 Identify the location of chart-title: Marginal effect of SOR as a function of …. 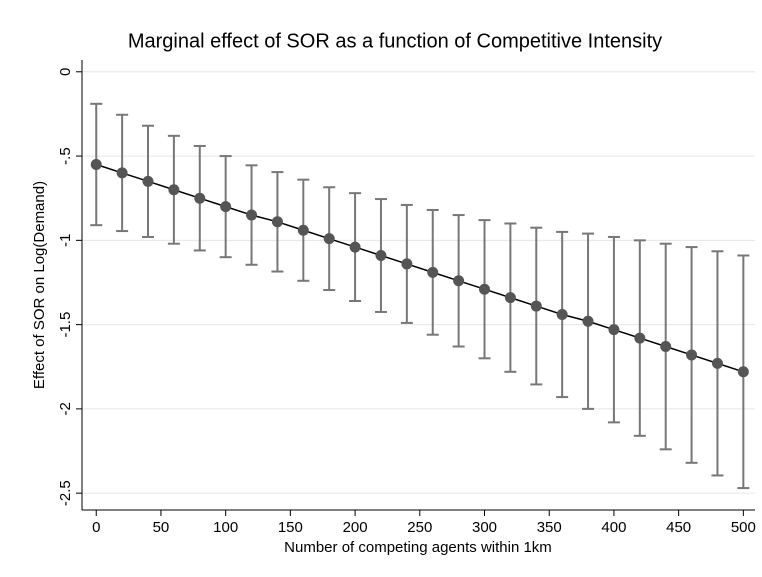
(395, 41).